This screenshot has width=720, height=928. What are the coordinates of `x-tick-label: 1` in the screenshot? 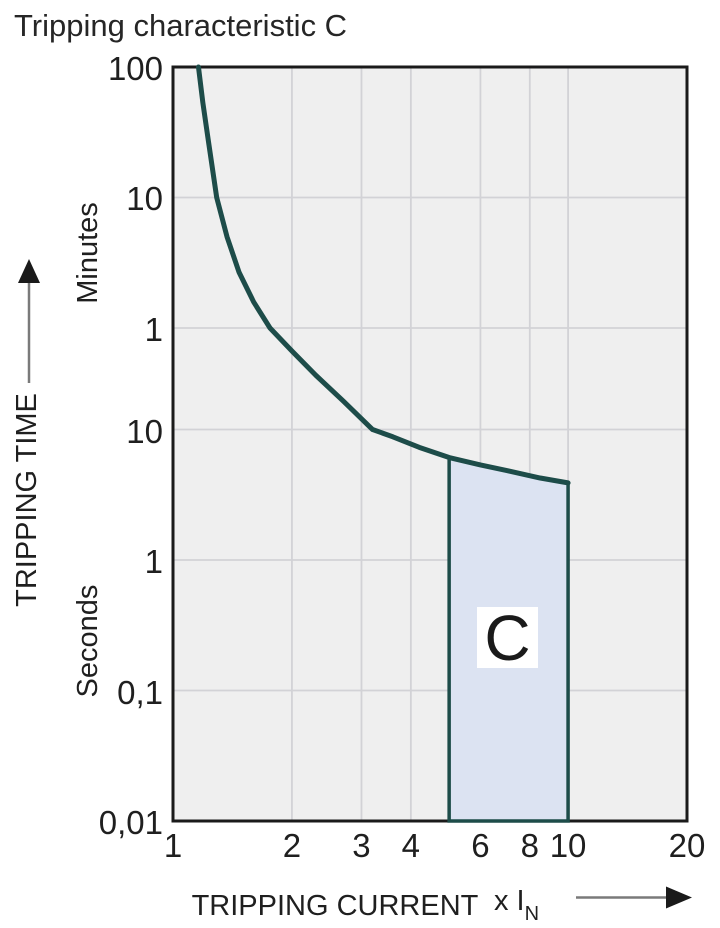 It's located at (173, 845).